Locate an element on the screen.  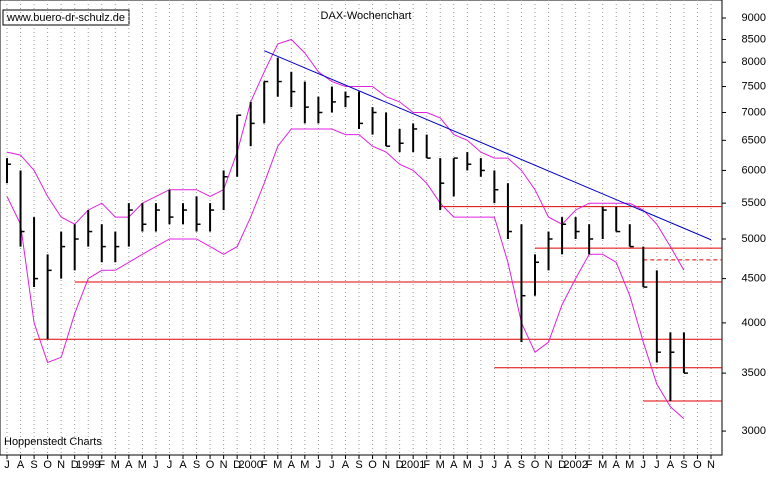
y-tick-label: 5000 is located at coordinates (754, 239).